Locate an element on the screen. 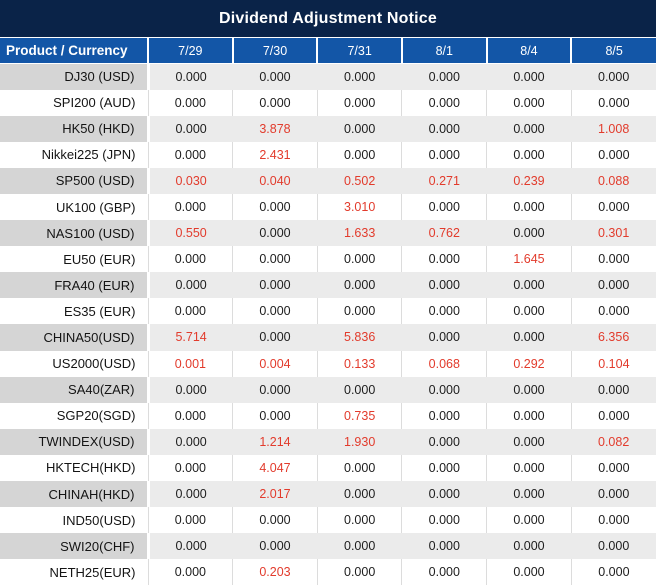 This screenshot has height=586, width=656. value-cell: 1.008 is located at coordinates (613, 128).